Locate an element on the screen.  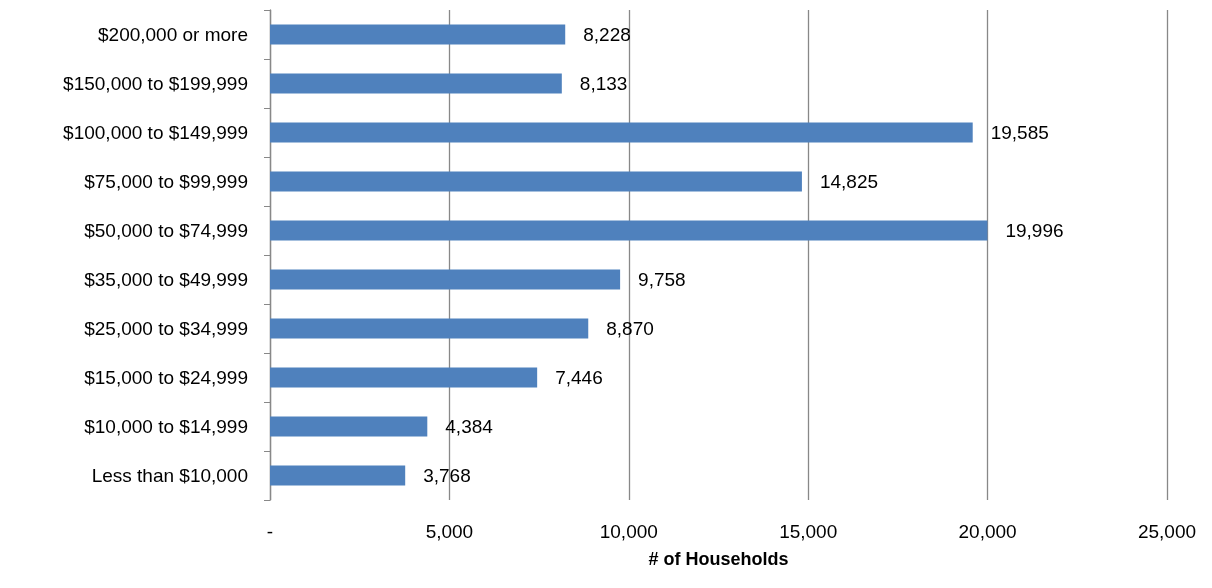
data-label: 14,825 is located at coordinates (849, 181).